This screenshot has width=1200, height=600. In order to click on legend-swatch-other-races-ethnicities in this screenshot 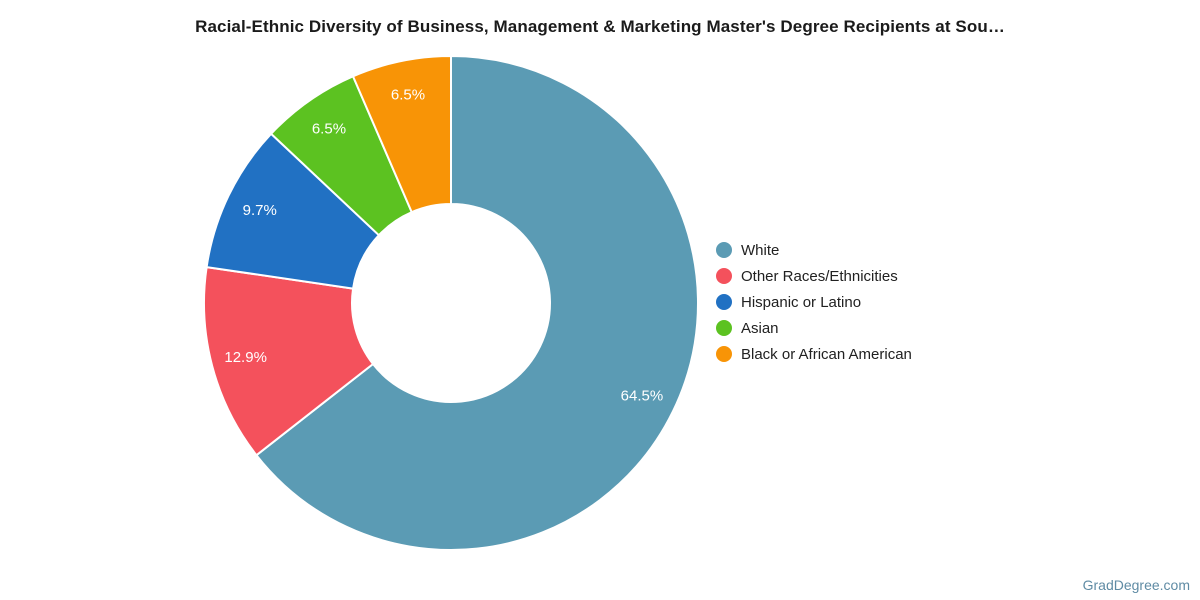, I will do `click(724, 276)`.